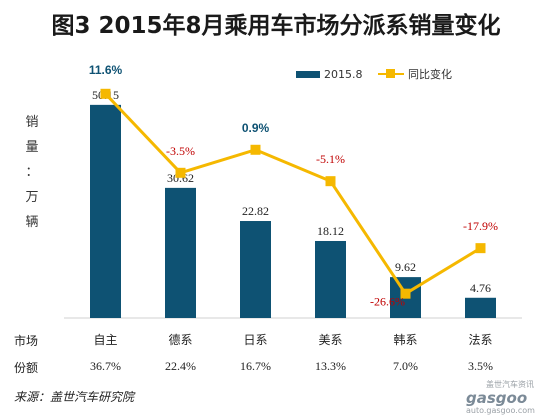 The width and height of the screenshot is (552, 418). What do you see at coordinates (330, 159) in the screenshot?
I see `line-value-label: -5.1%` at bounding box center [330, 159].